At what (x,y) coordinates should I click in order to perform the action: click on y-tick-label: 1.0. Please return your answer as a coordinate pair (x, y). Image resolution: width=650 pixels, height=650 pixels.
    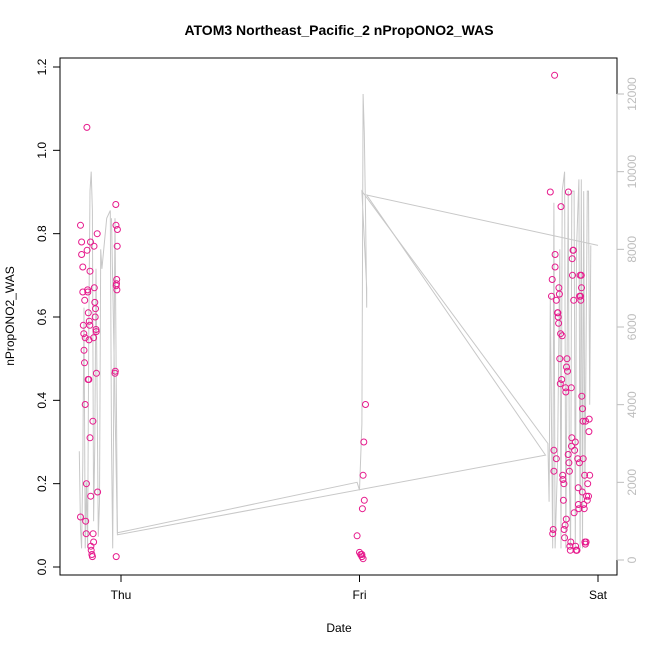
    Looking at the image, I should click on (42, 150).